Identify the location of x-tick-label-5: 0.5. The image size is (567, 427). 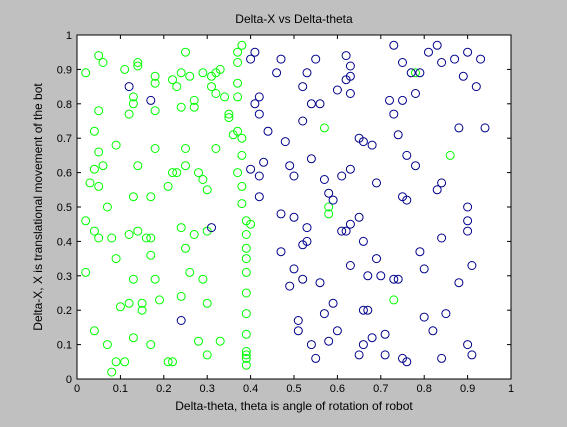
(293, 389).